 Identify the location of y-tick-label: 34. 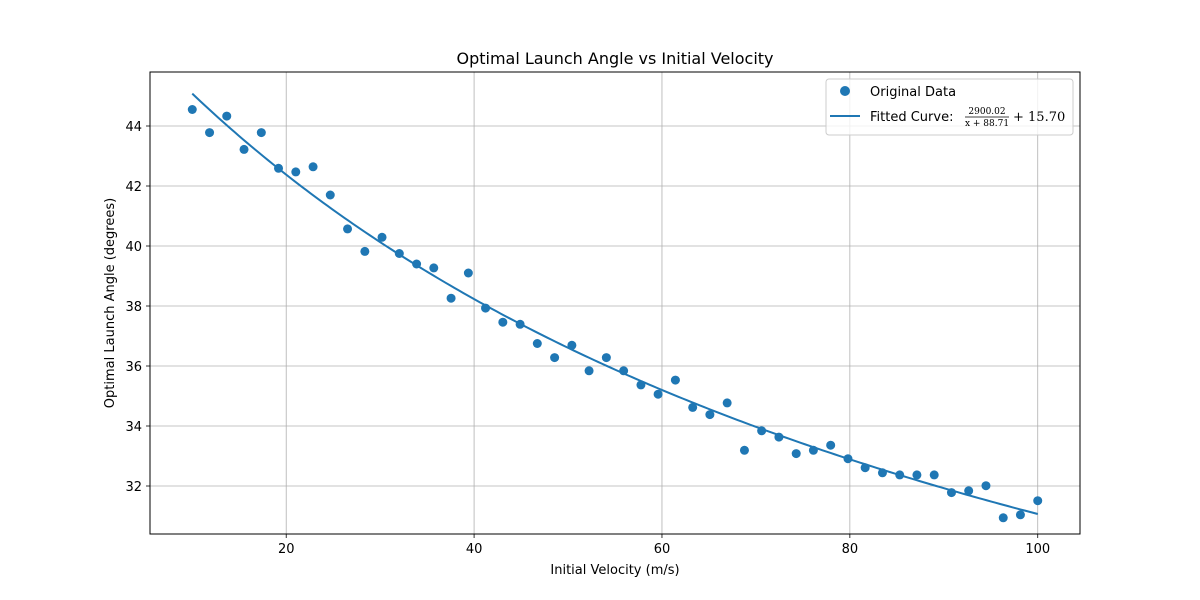
(133, 427).